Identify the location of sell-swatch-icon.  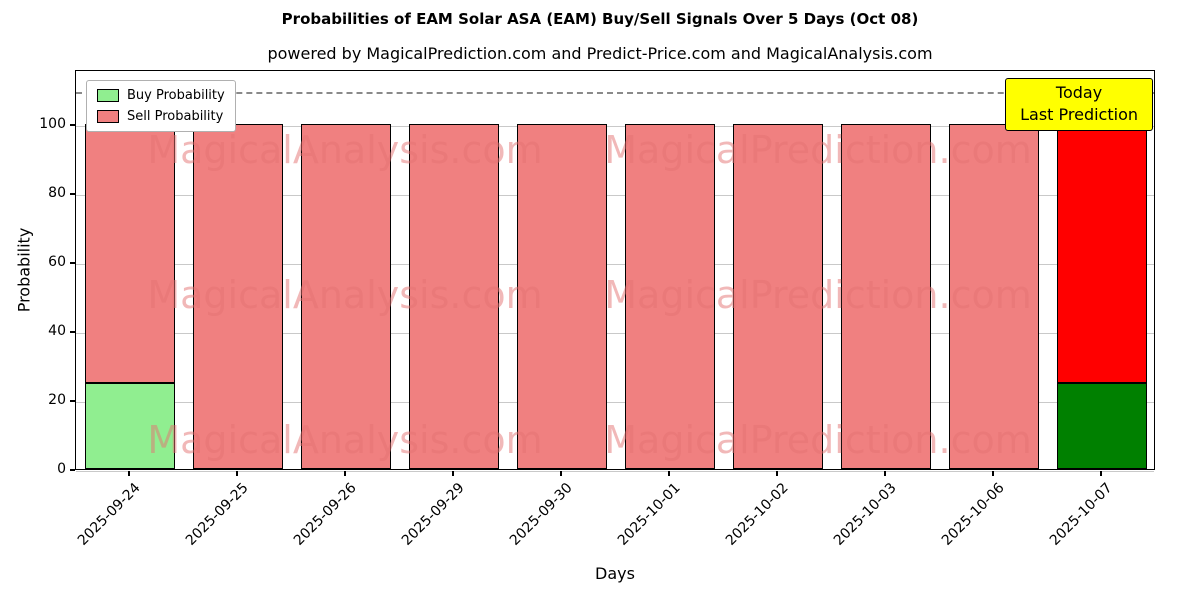
(108, 116).